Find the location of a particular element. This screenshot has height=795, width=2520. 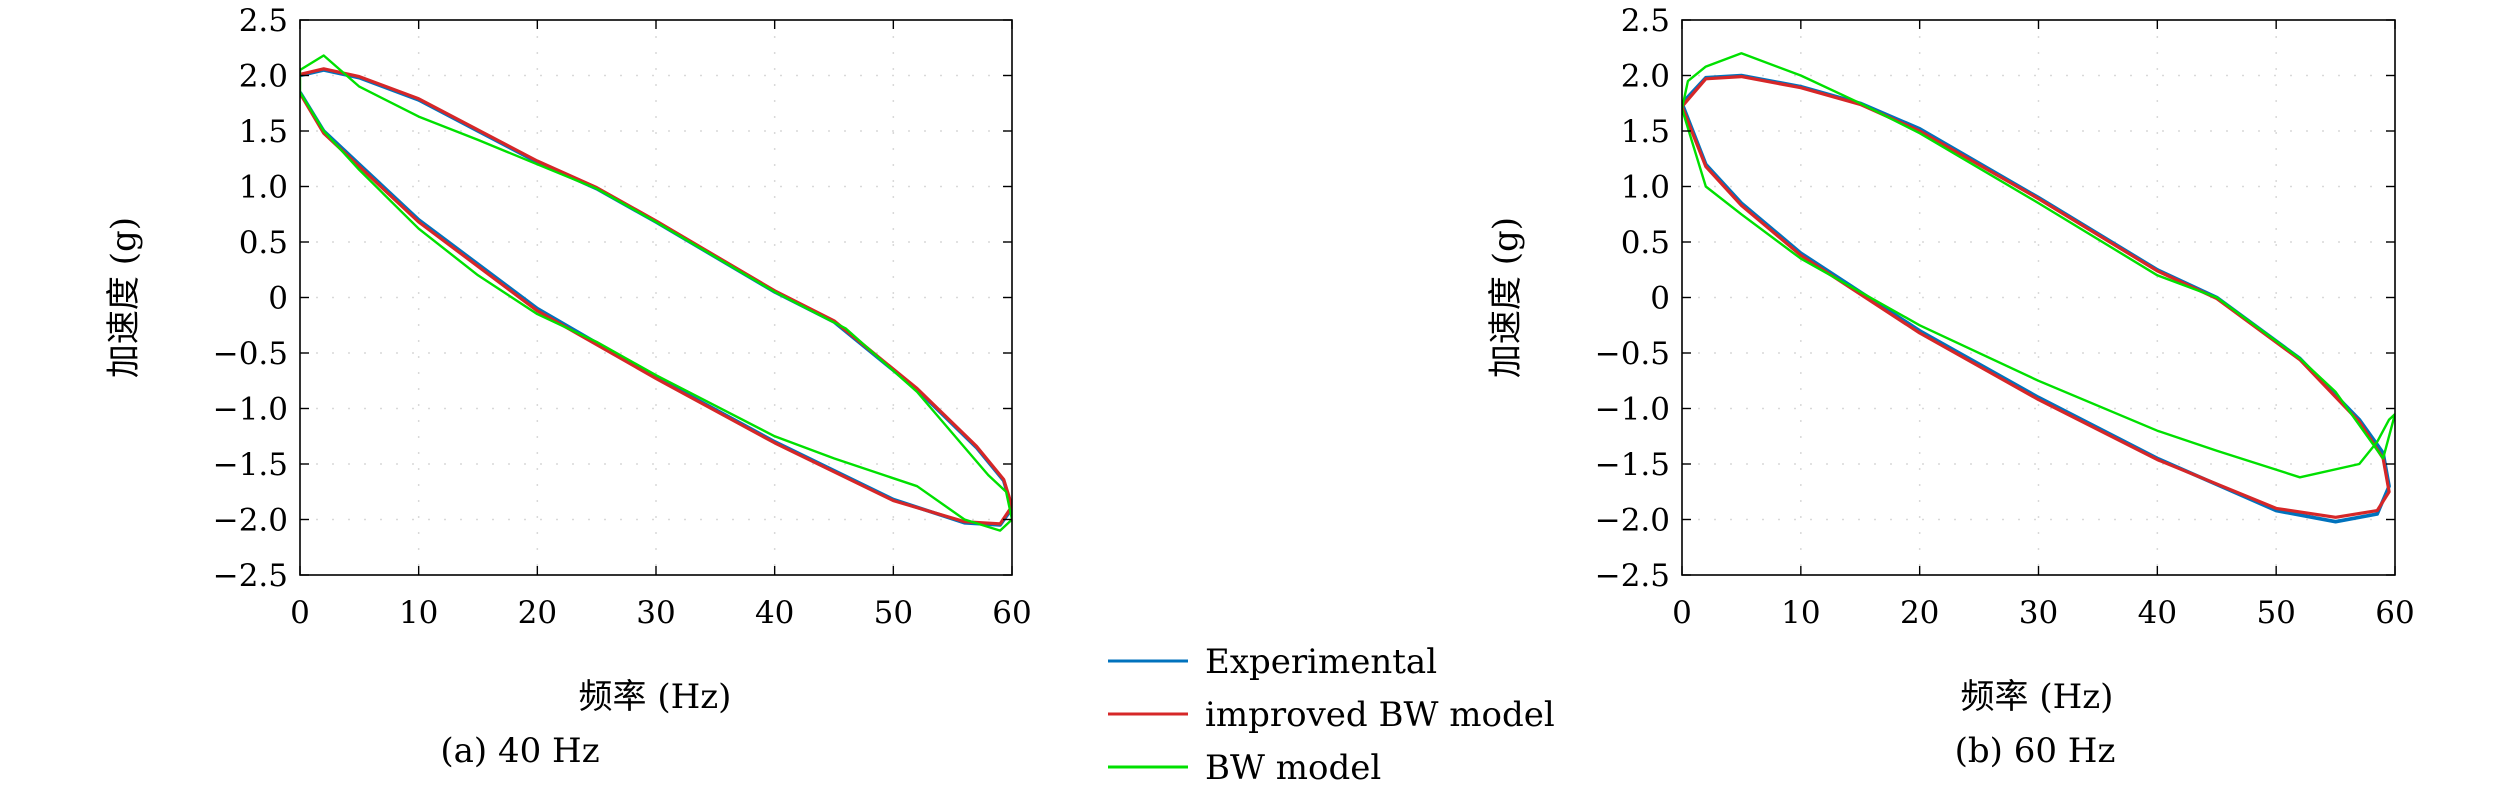

legend: Experimental improved BW model BW model is located at coordinates (1331, 715).